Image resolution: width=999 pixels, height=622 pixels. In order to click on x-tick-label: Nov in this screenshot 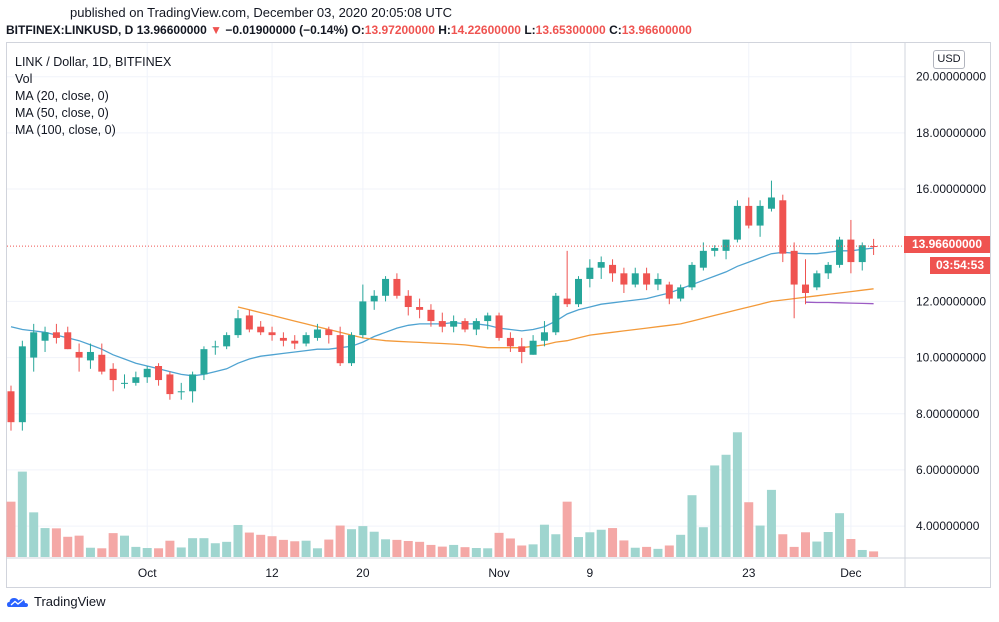, I will do `click(498, 573)`.